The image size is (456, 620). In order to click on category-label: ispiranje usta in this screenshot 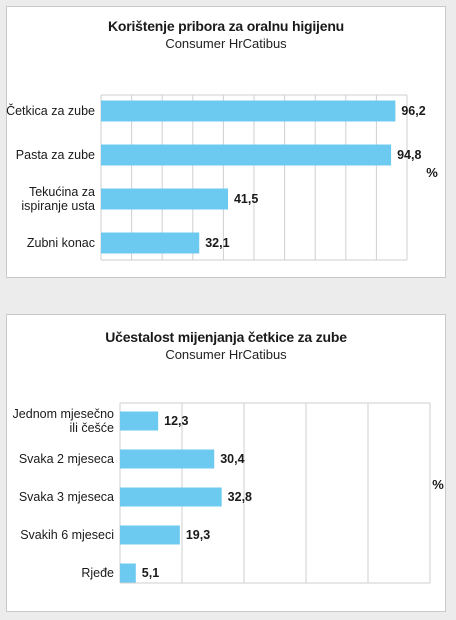, I will do `click(58, 206)`.